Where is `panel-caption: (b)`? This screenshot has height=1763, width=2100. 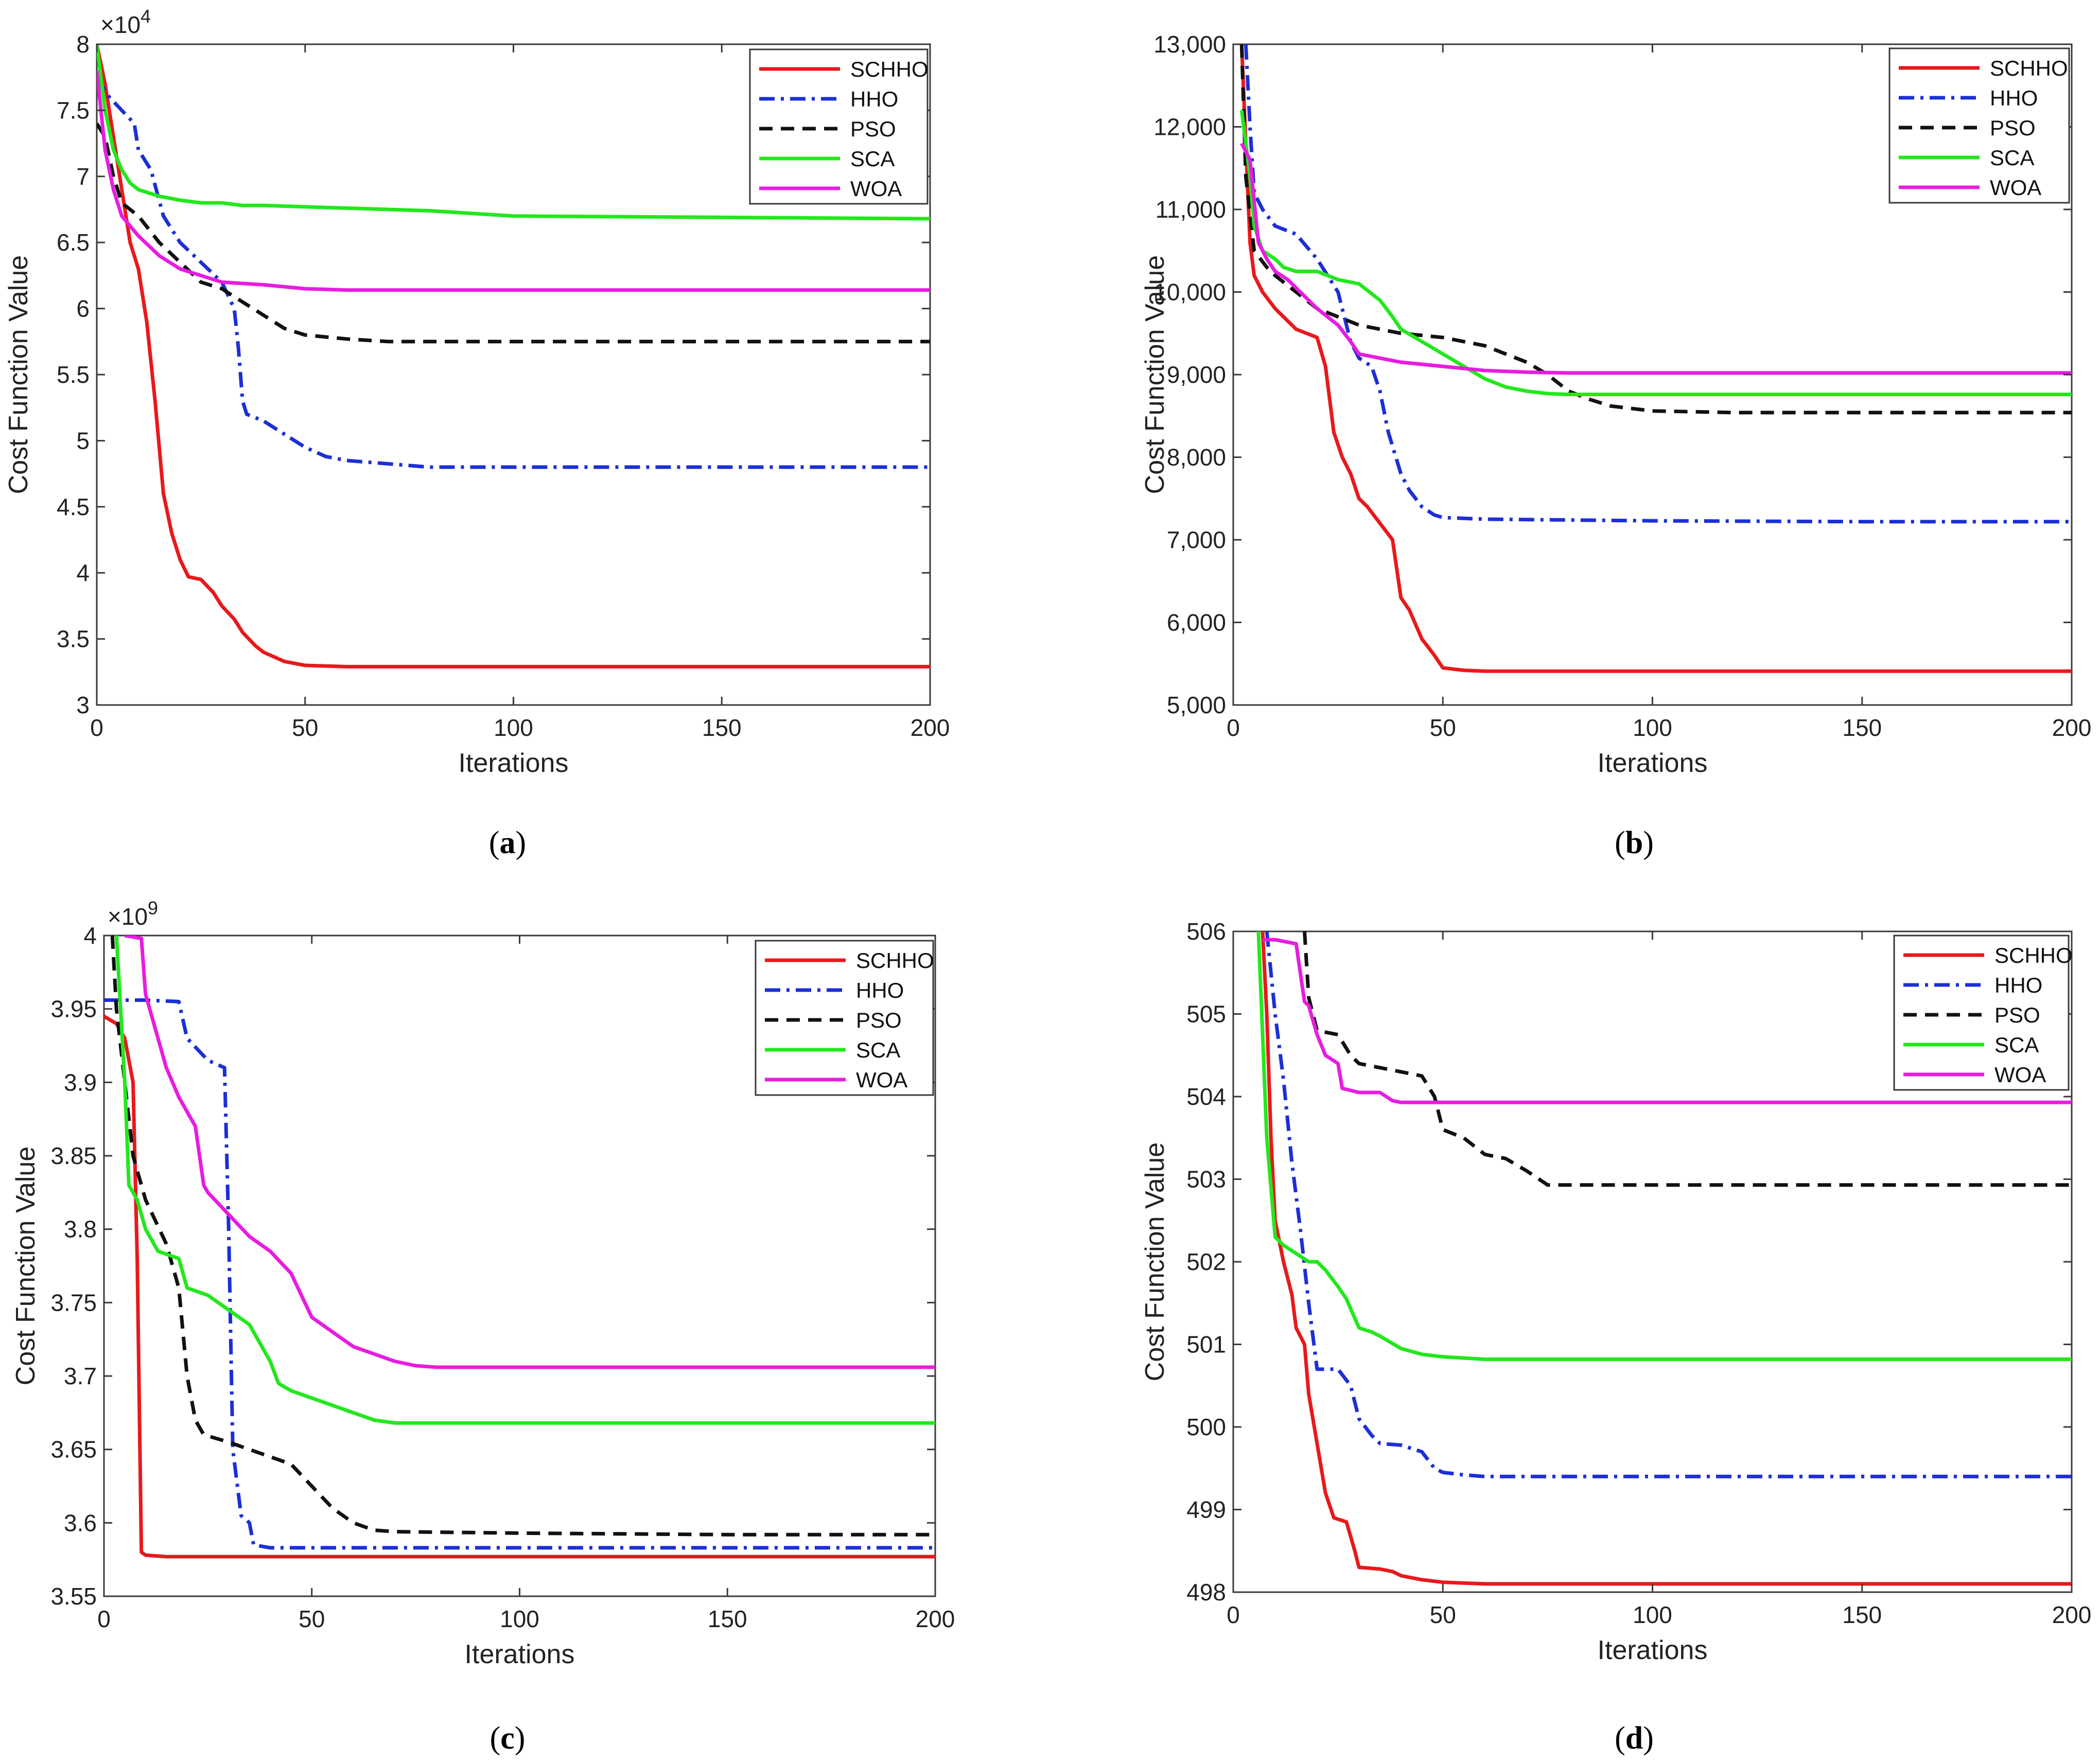 panel-caption: (b) is located at coordinates (1634, 843).